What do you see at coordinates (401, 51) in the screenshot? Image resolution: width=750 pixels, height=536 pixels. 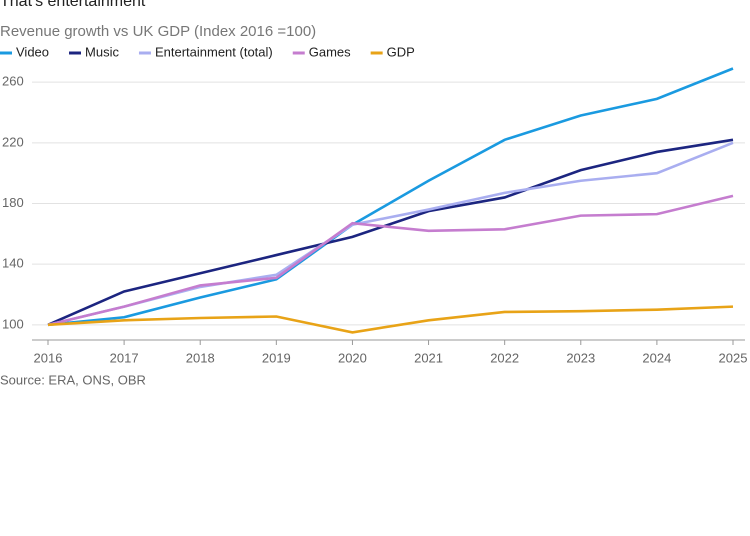 I see `legend-label: GDP` at bounding box center [401, 51].